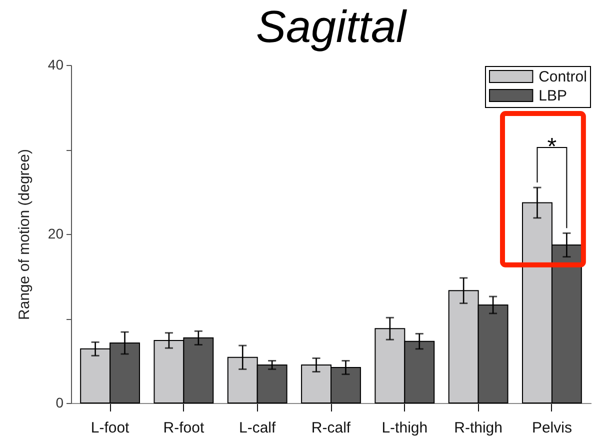 This screenshot has width=602, height=437. What do you see at coordinates (478, 428) in the screenshot?
I see `x-tick-label: R-thigh` at bounding box center [478, 428].